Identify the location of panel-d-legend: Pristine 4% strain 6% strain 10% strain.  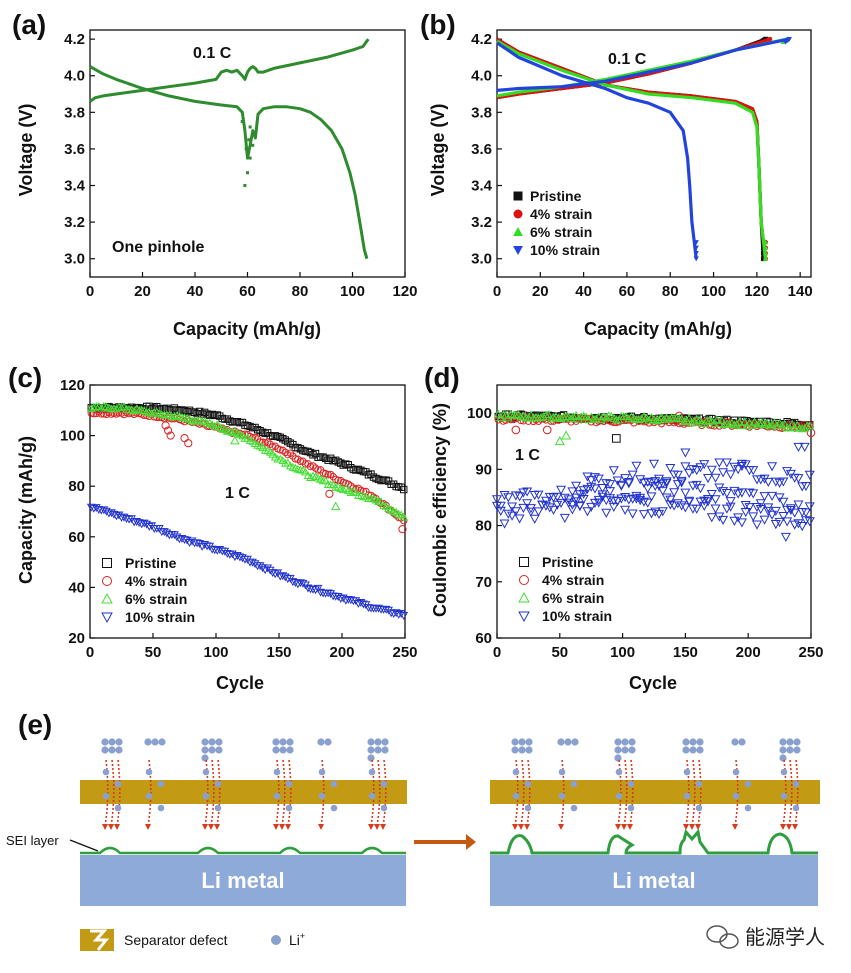
(577, 589).